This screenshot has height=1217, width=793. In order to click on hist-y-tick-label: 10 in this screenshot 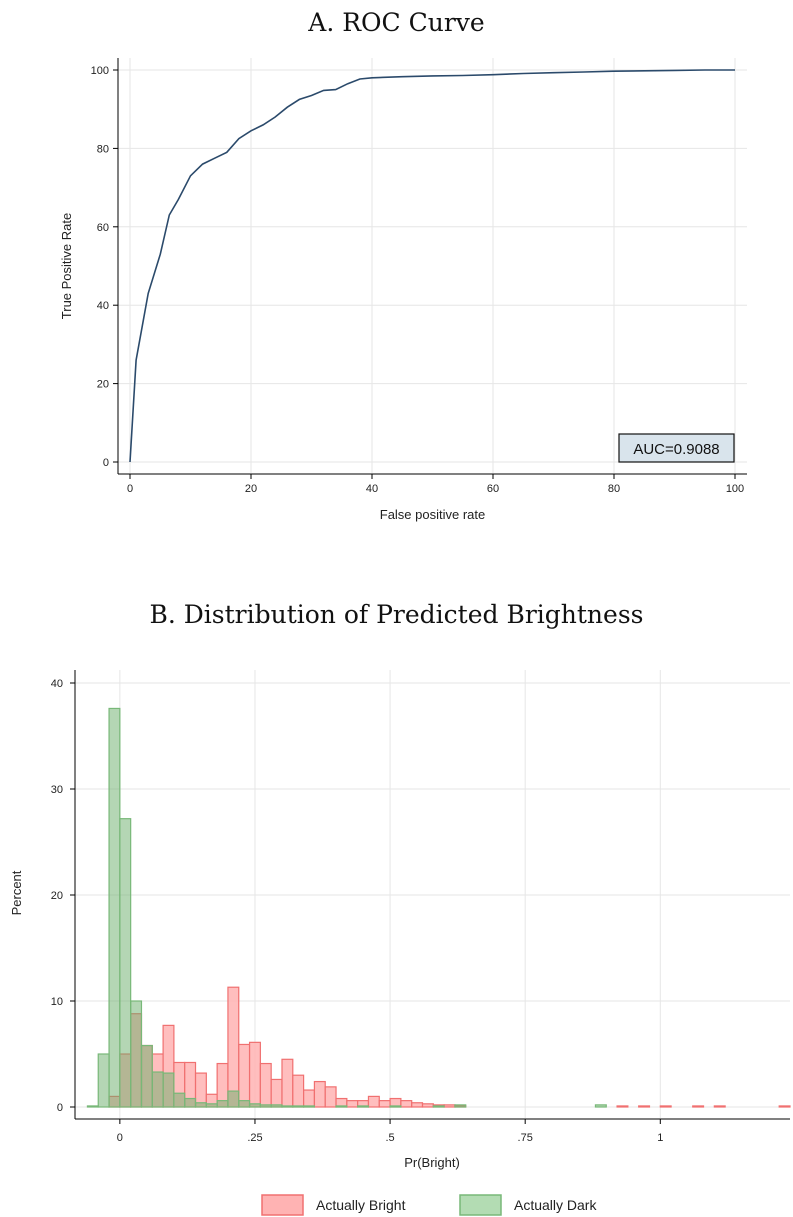, I will do `click(57, 1002)`.